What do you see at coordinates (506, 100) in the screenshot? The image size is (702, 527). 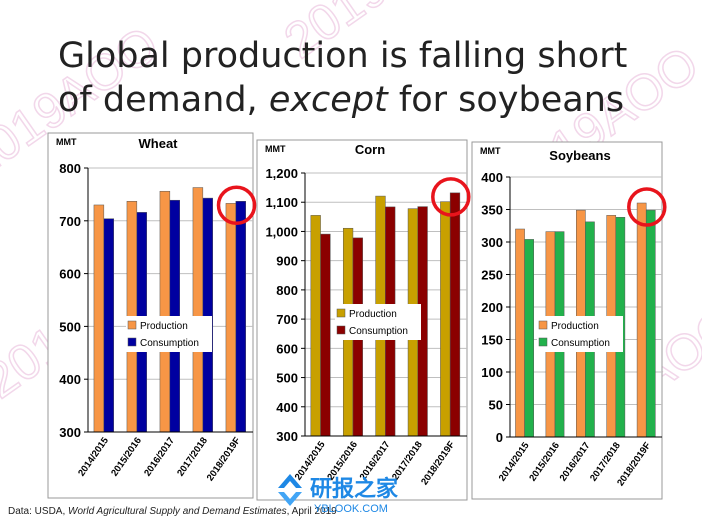 I see `title-line-2-part-b: for soybeans` at bounding box center [506, 100].